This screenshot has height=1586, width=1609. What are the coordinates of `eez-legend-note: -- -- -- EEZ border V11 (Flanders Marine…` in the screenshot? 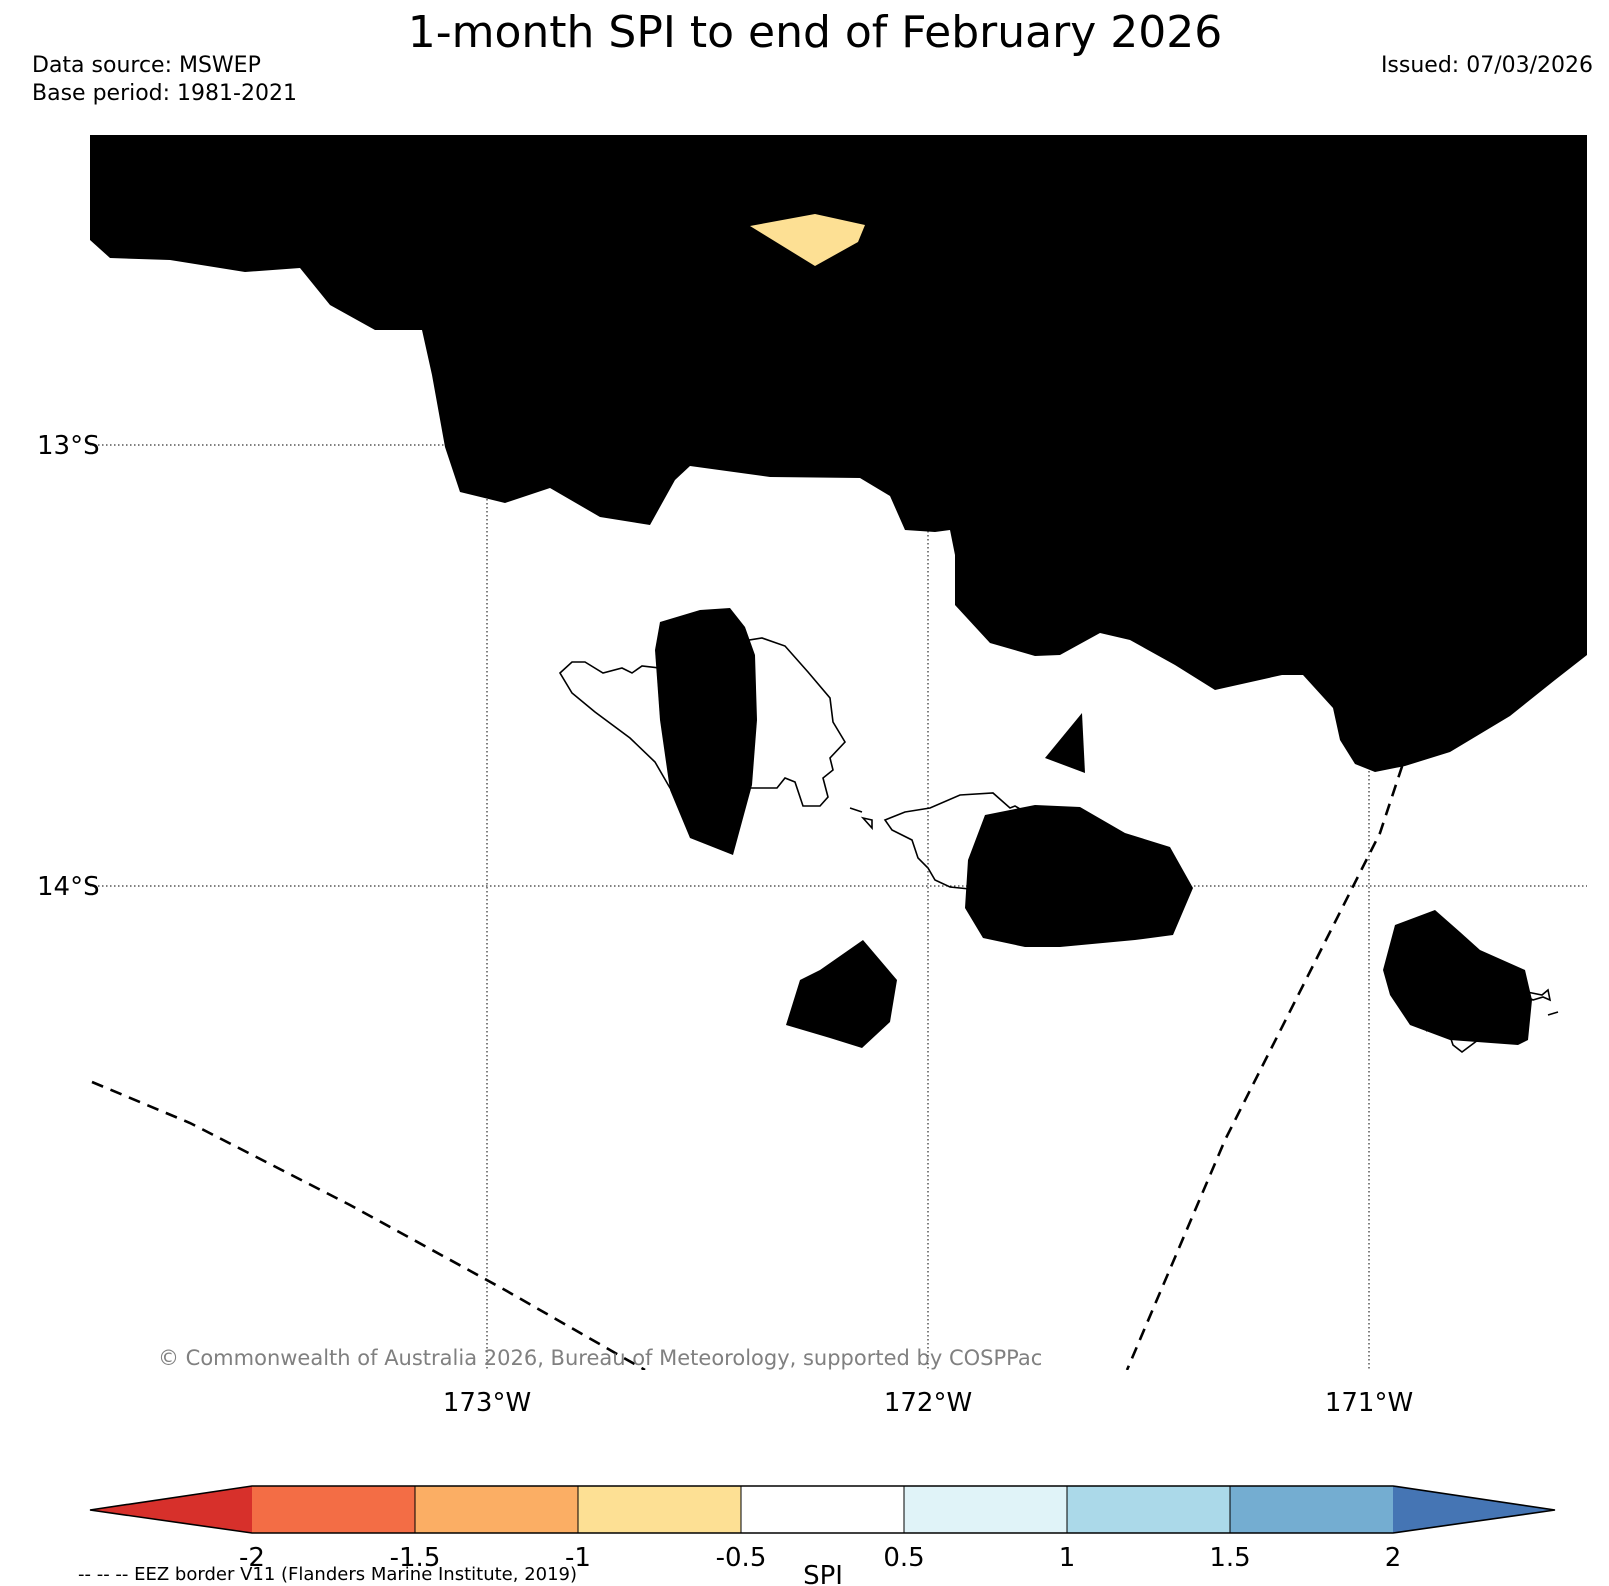 It's located at (327, 1574).